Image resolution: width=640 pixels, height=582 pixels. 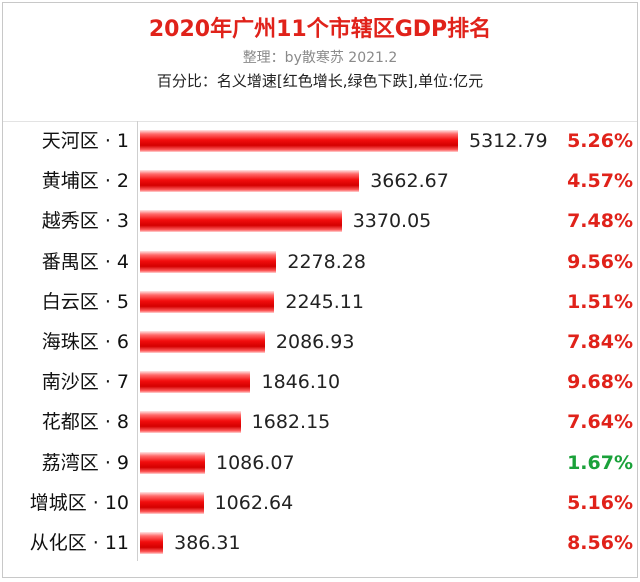 What do you see at coordinates (320, 121) in the screenshot?
I see `header-divider` at bounding box center [320, 121].